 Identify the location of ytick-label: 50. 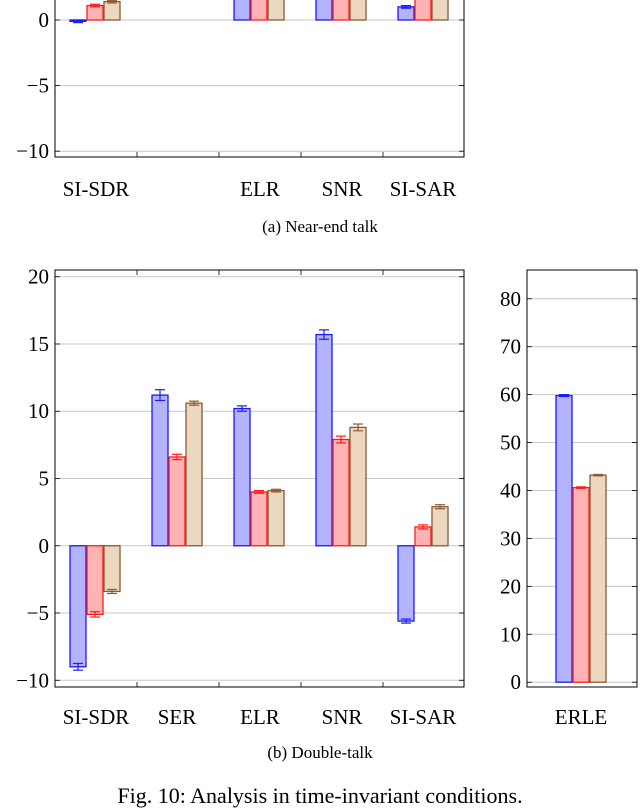
(510, 443).